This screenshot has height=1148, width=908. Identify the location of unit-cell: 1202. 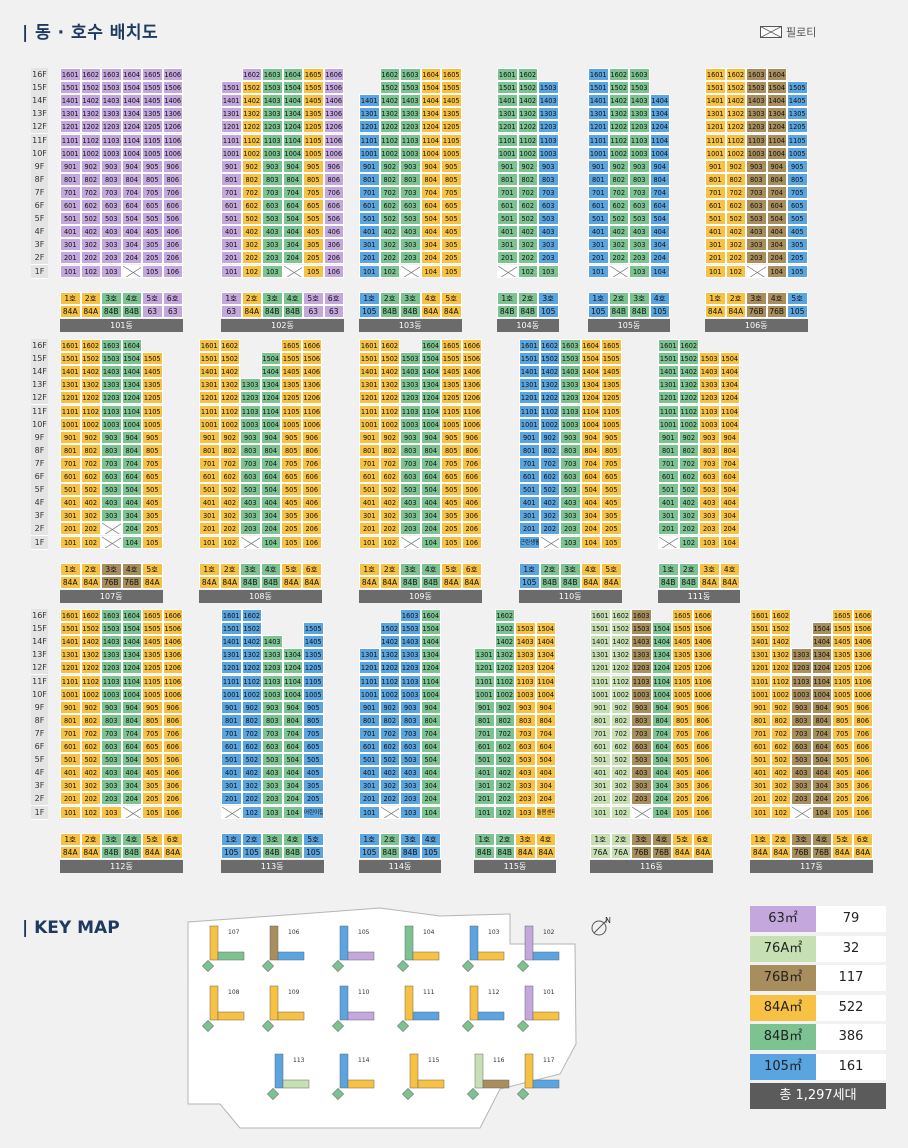
(688, 398).